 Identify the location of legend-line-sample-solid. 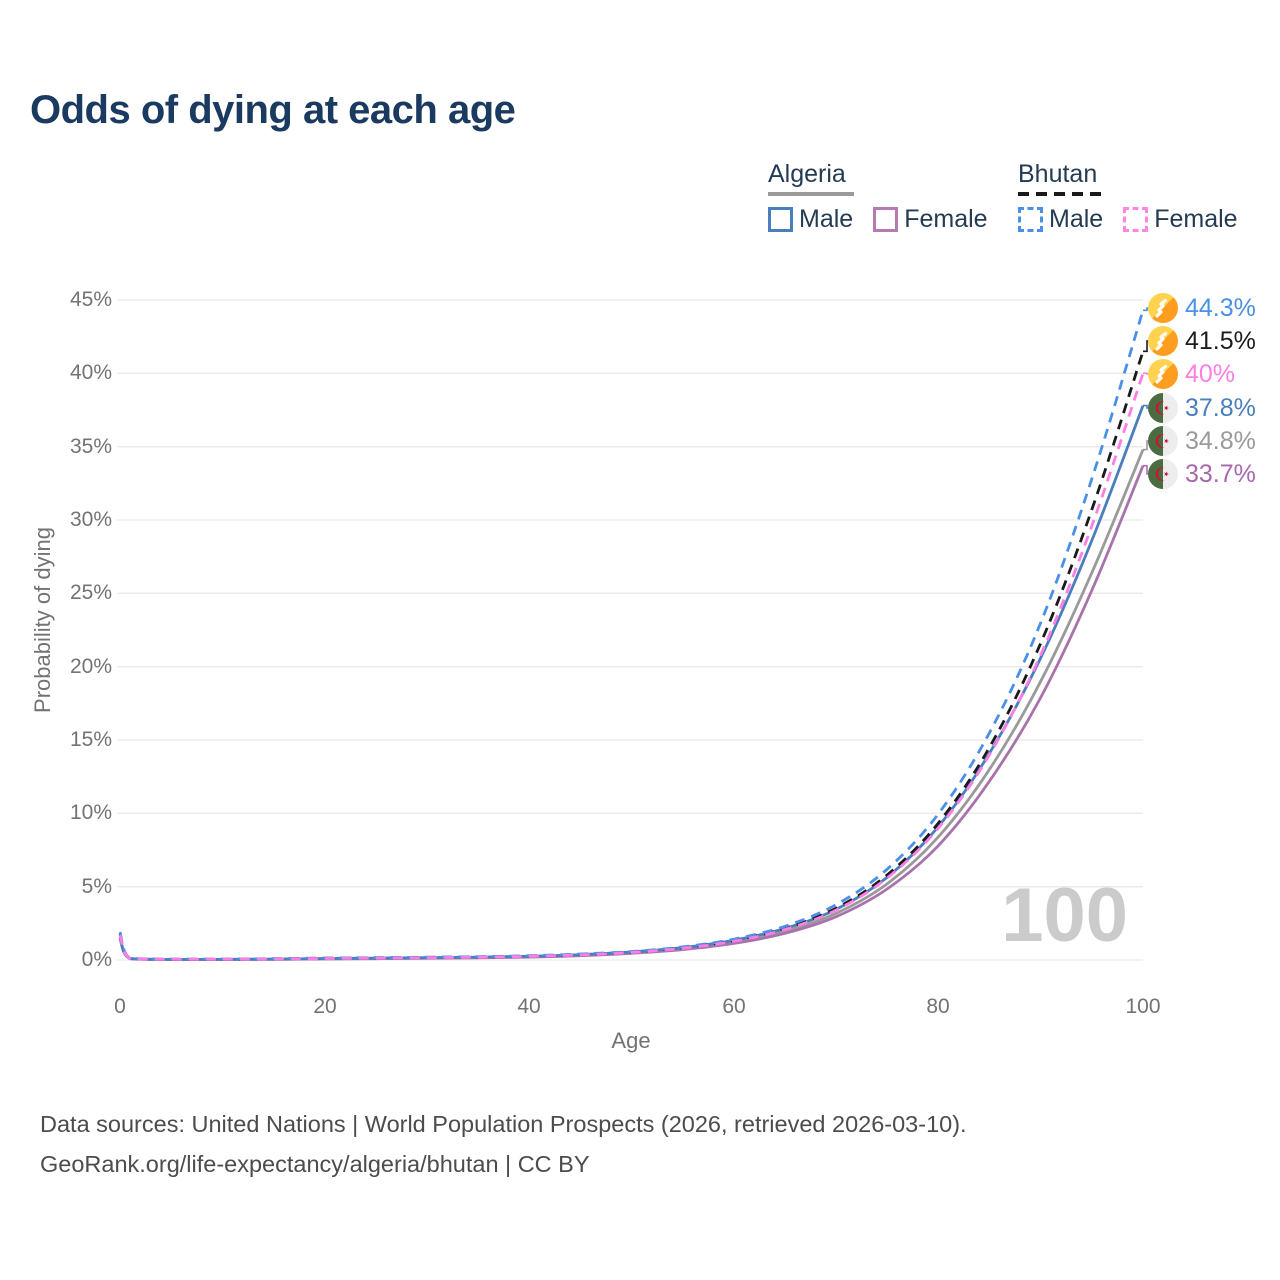
(811, 194).